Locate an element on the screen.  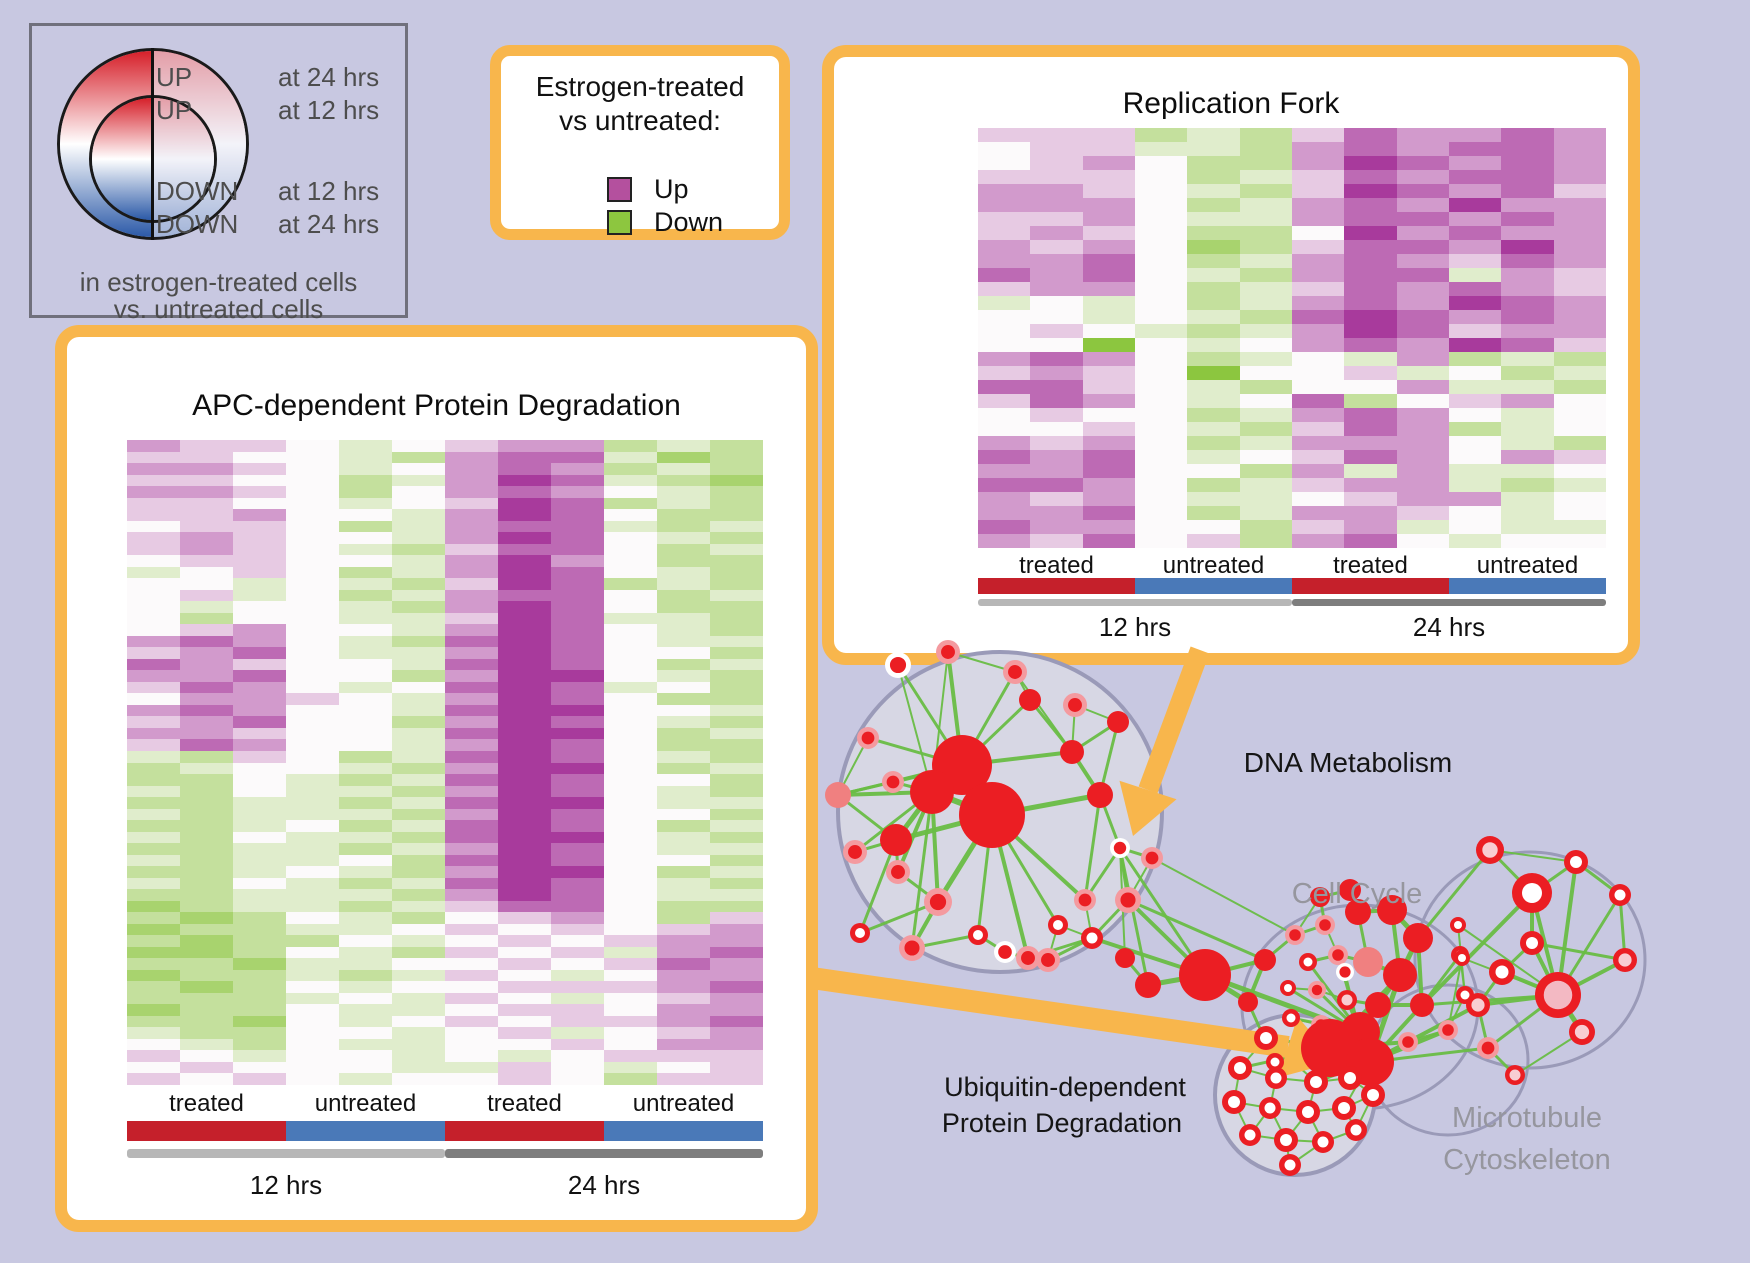
updown-row-time: at 24 hrs is located at coordinates (329, 224).